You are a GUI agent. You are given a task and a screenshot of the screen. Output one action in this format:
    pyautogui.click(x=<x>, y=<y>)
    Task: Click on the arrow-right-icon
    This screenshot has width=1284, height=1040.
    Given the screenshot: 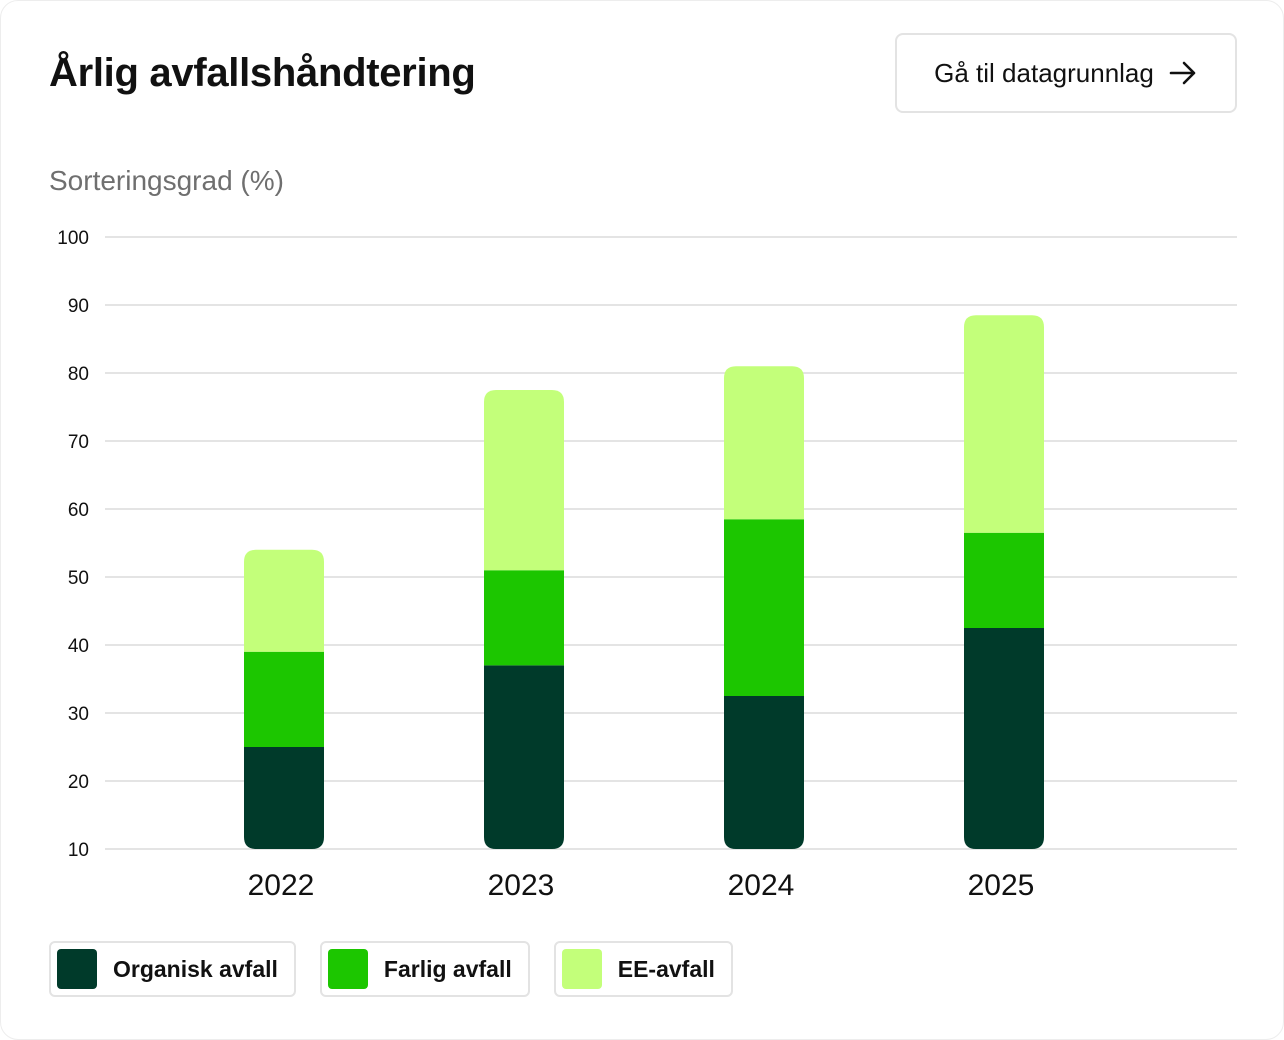 What is the action you would take?
    pyautogui.click(x=1183, y=73)
    